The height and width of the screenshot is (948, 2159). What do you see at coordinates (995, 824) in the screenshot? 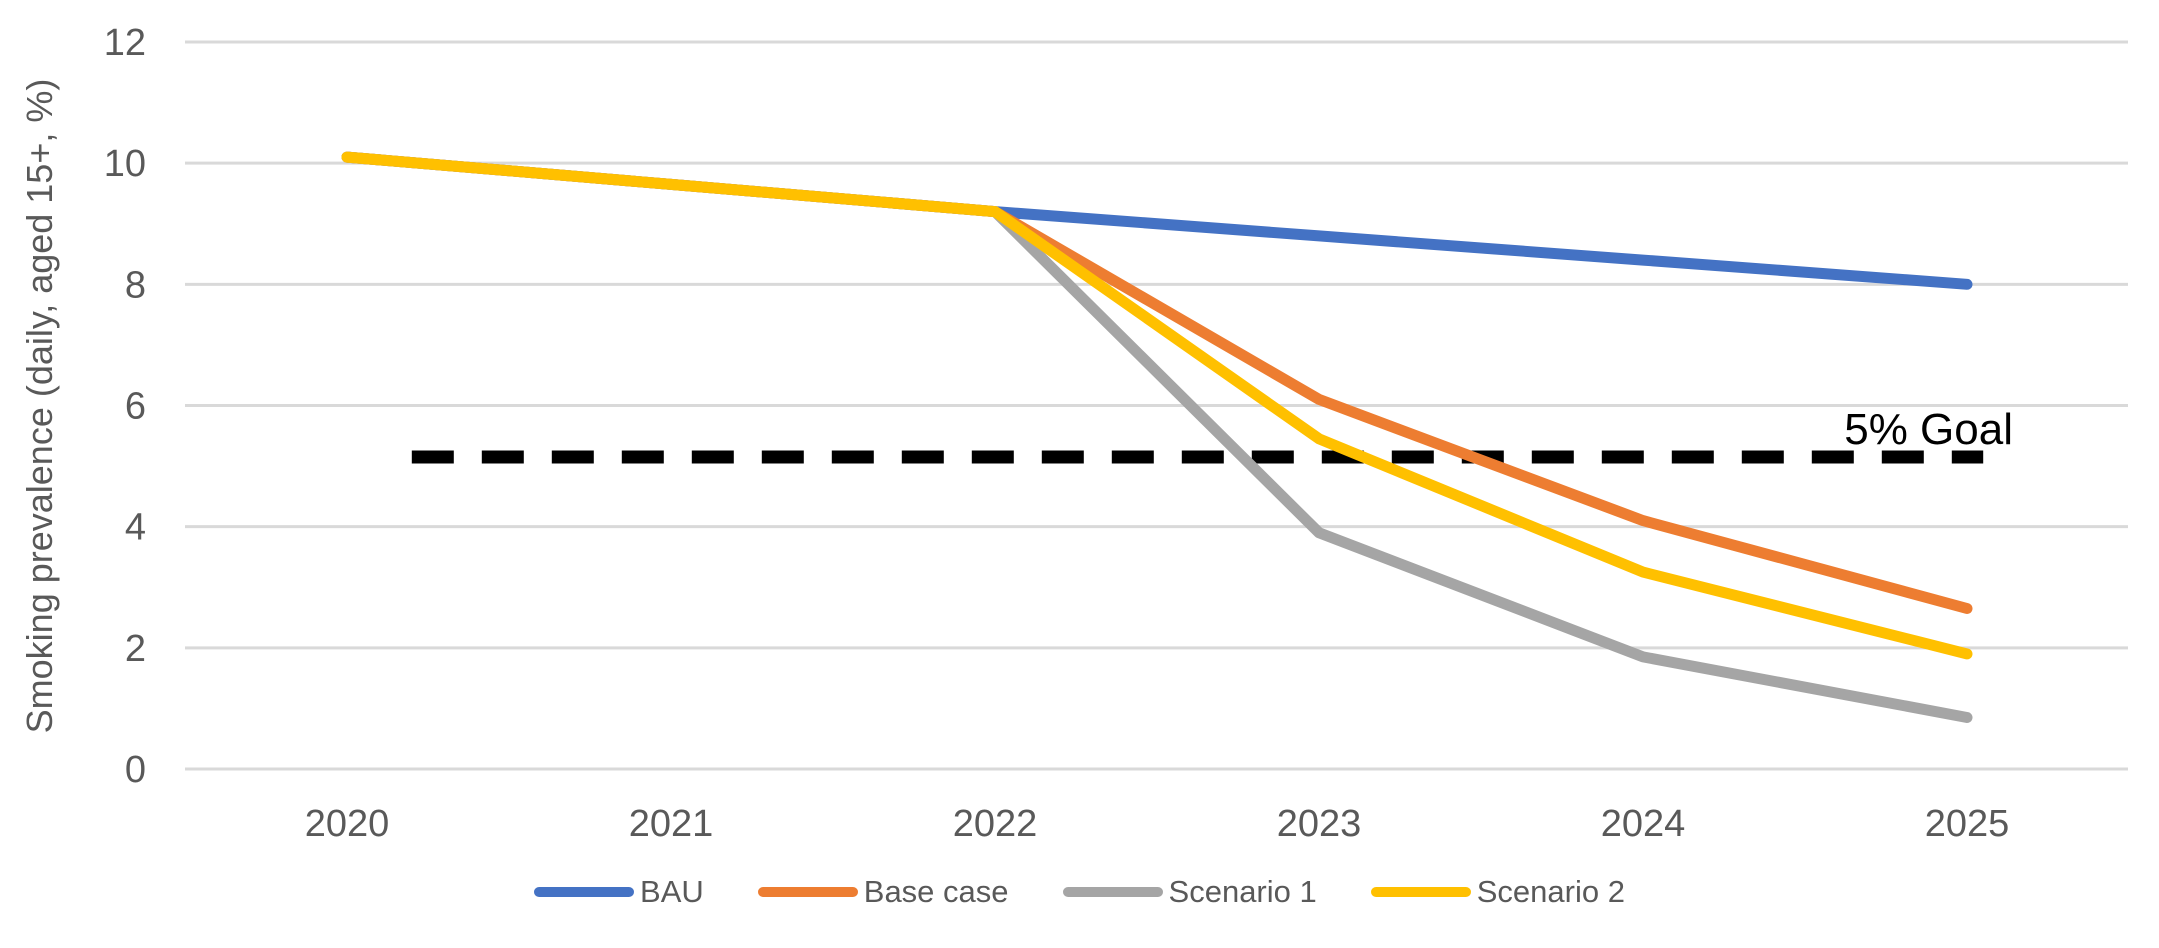
I see `x-tick-label-2022: 2022` at bounding box center [995, 824].